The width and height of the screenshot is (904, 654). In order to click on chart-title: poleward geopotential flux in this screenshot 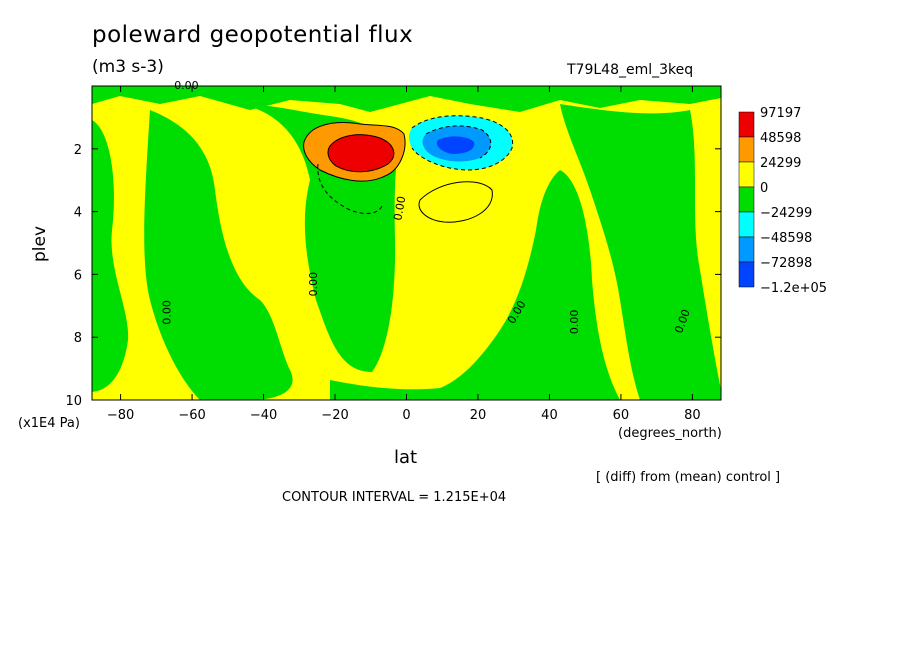, I will do `click(253, 35)`.